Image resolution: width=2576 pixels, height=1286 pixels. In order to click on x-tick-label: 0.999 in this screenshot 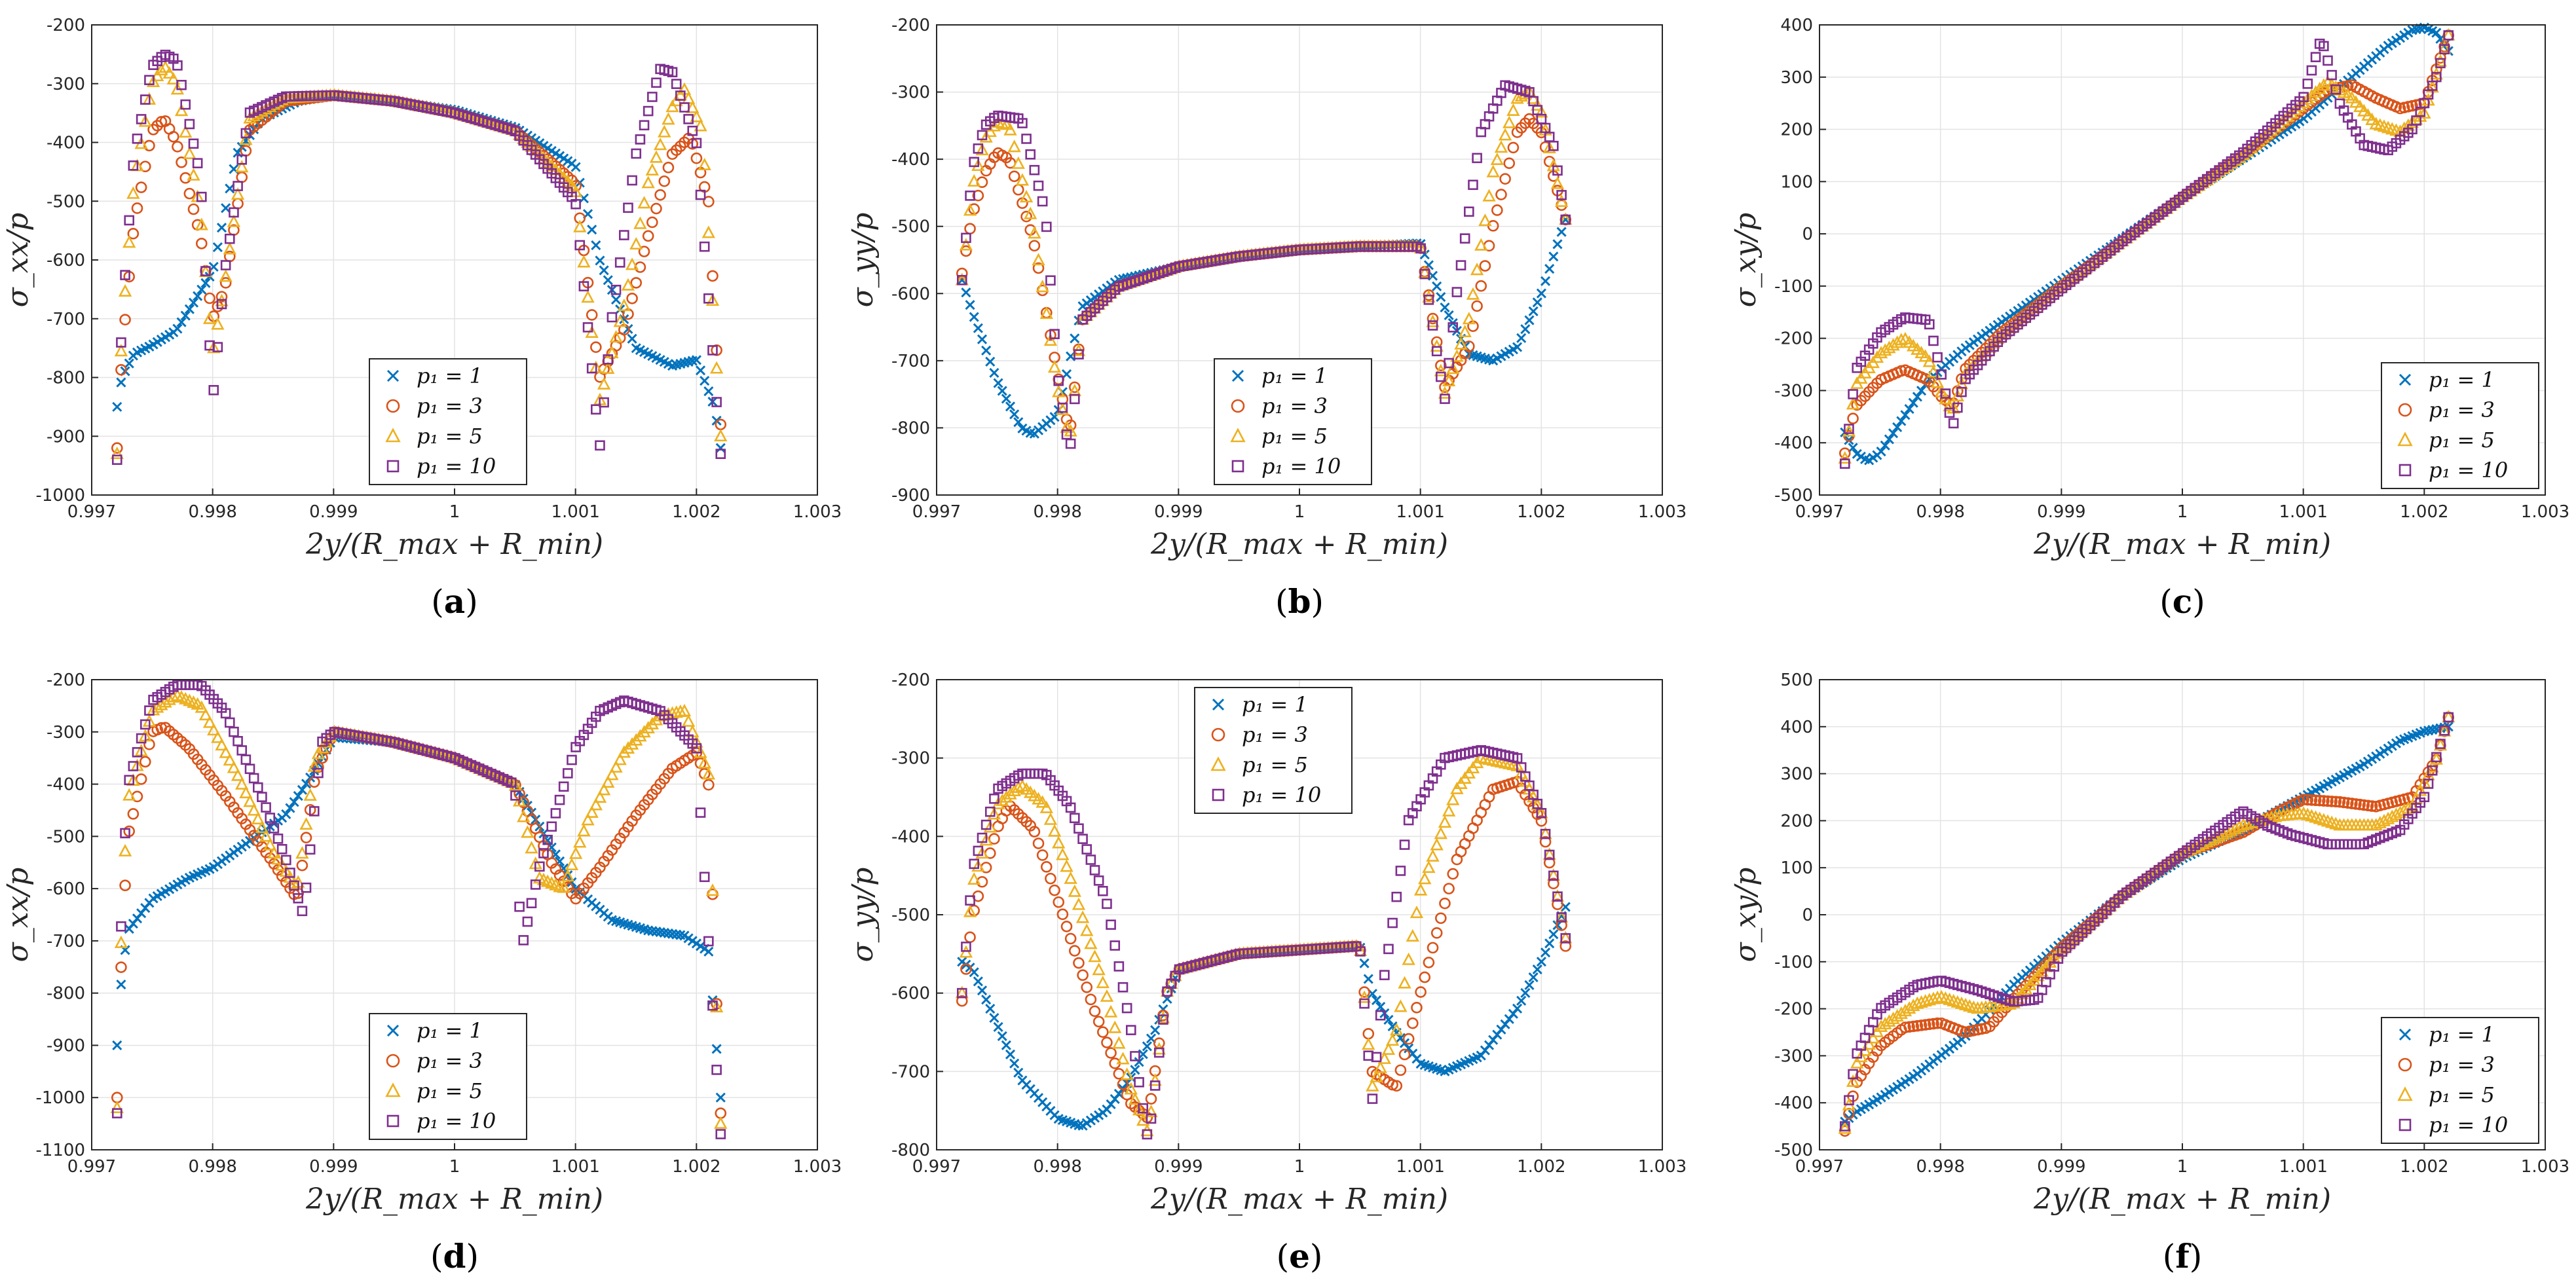, I will do `click(1178, 1167)`.